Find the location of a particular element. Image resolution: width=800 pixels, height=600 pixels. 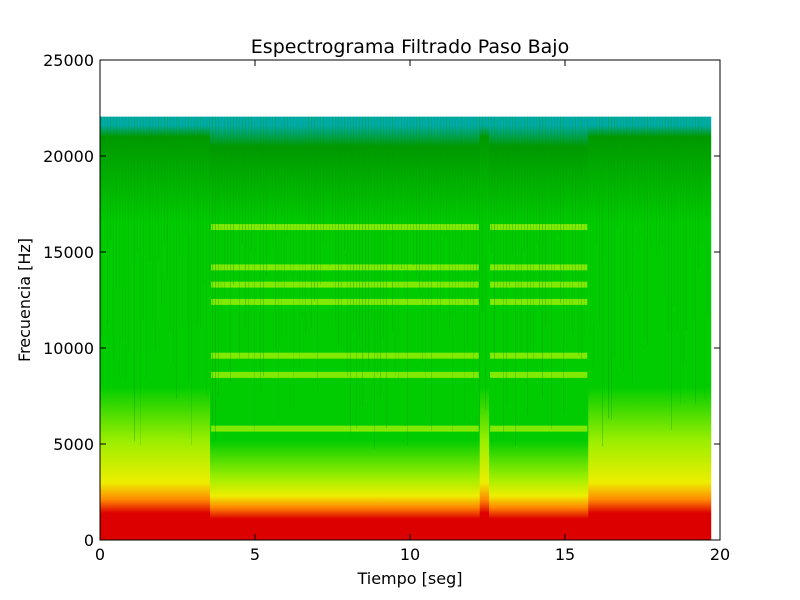

spectrogram-segment-tonal is located at coordinates (539, 328).